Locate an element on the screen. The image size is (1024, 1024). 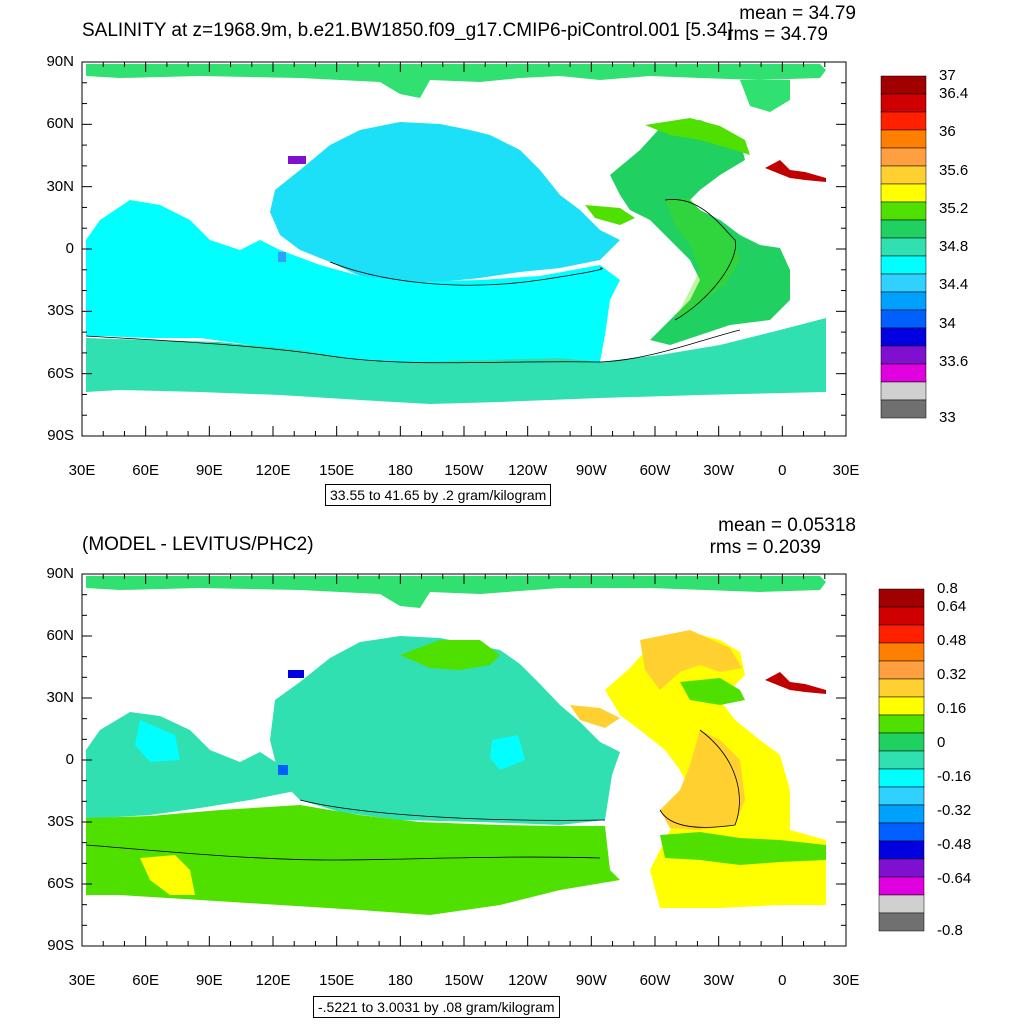
panel1-range-label: 33.55 to 41.65 by .2 gram/kilogram is located at coordinates (438, 495).